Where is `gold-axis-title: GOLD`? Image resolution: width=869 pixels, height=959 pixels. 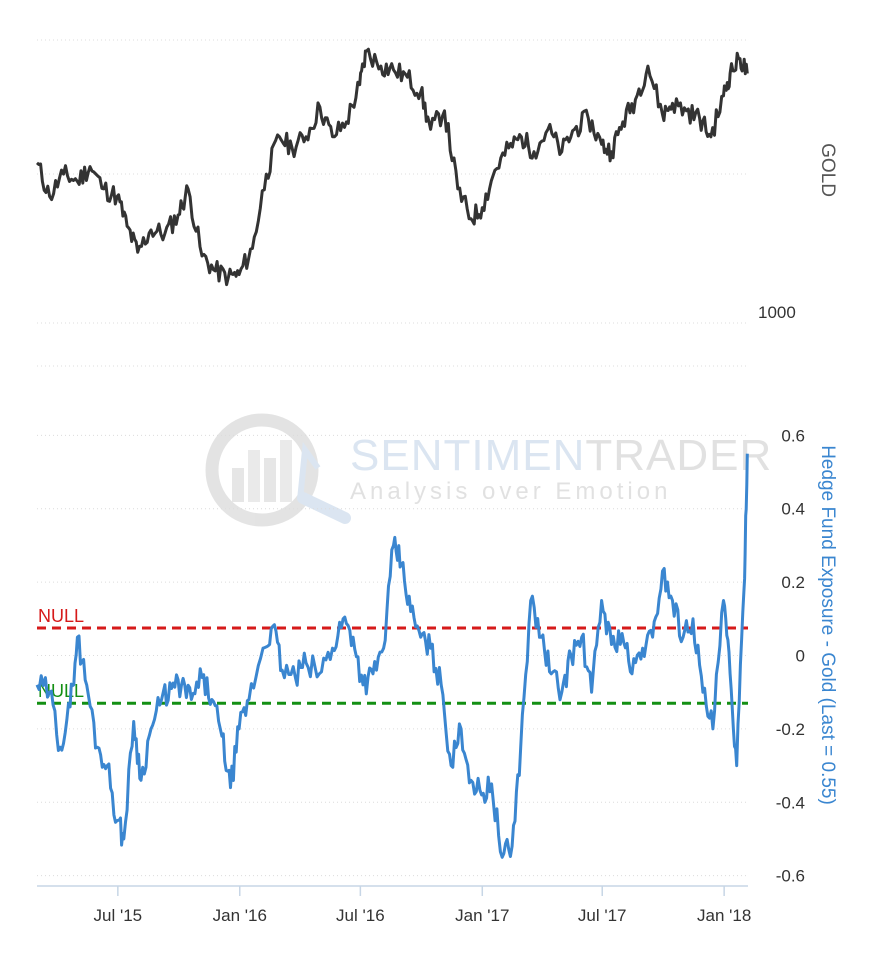 gold-axis-title: GOLD is located at coordinates (827, 170).